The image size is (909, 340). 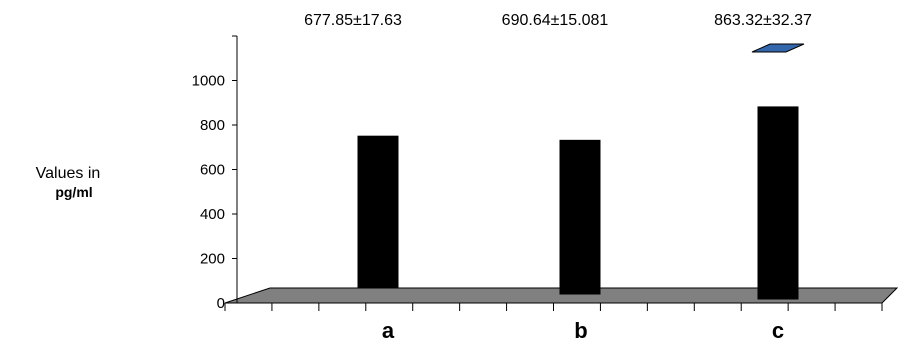 I want to click on bar-b, so click(x=580, y=217).